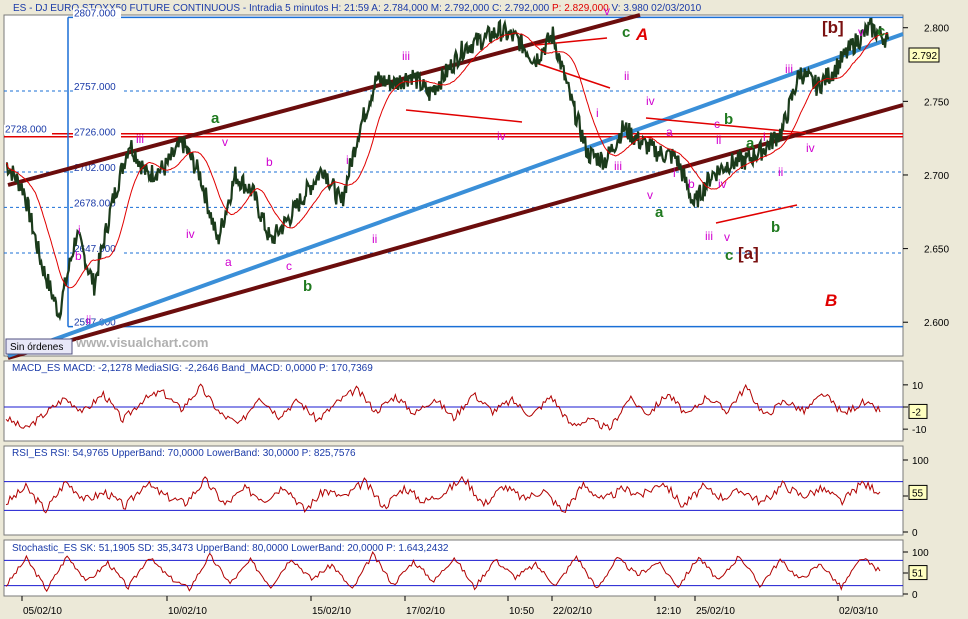 Image resolution: width=968 pixels, height=619 pixels. I want to click on time-axis-label: 17/02/10, so click(425, 611).